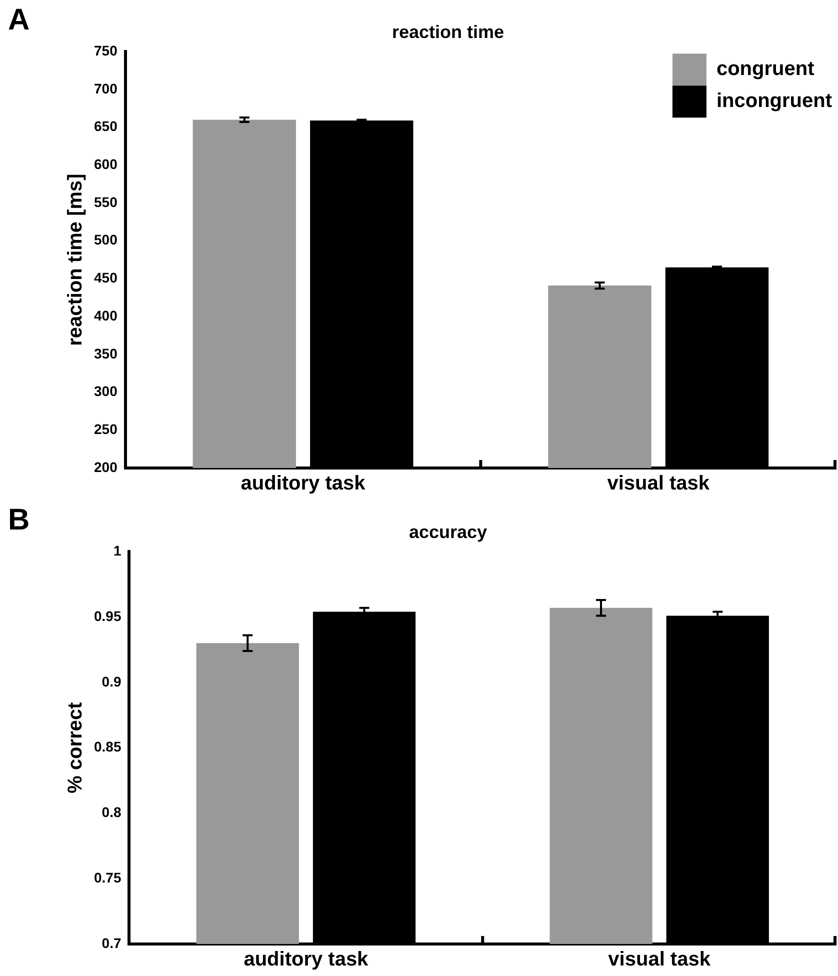 This screenshot has height=976, width=838. Describe the element at coordinates (108, 616) in the screenshot. I see `y-tick-label: 0.95` at that location.